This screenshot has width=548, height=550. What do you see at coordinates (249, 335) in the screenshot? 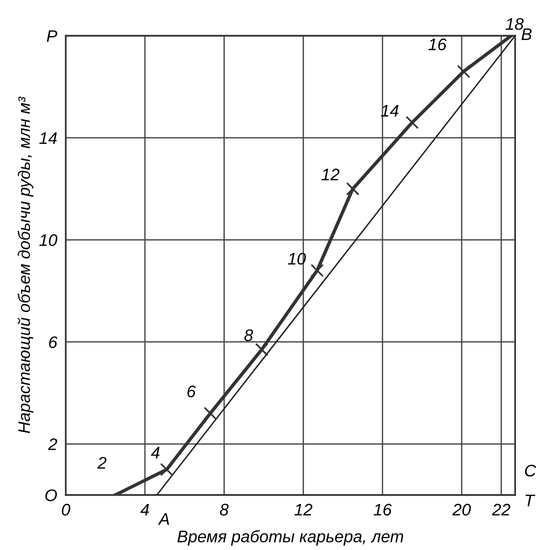
I see `annotation: 8` at bounding box center [249, 335].